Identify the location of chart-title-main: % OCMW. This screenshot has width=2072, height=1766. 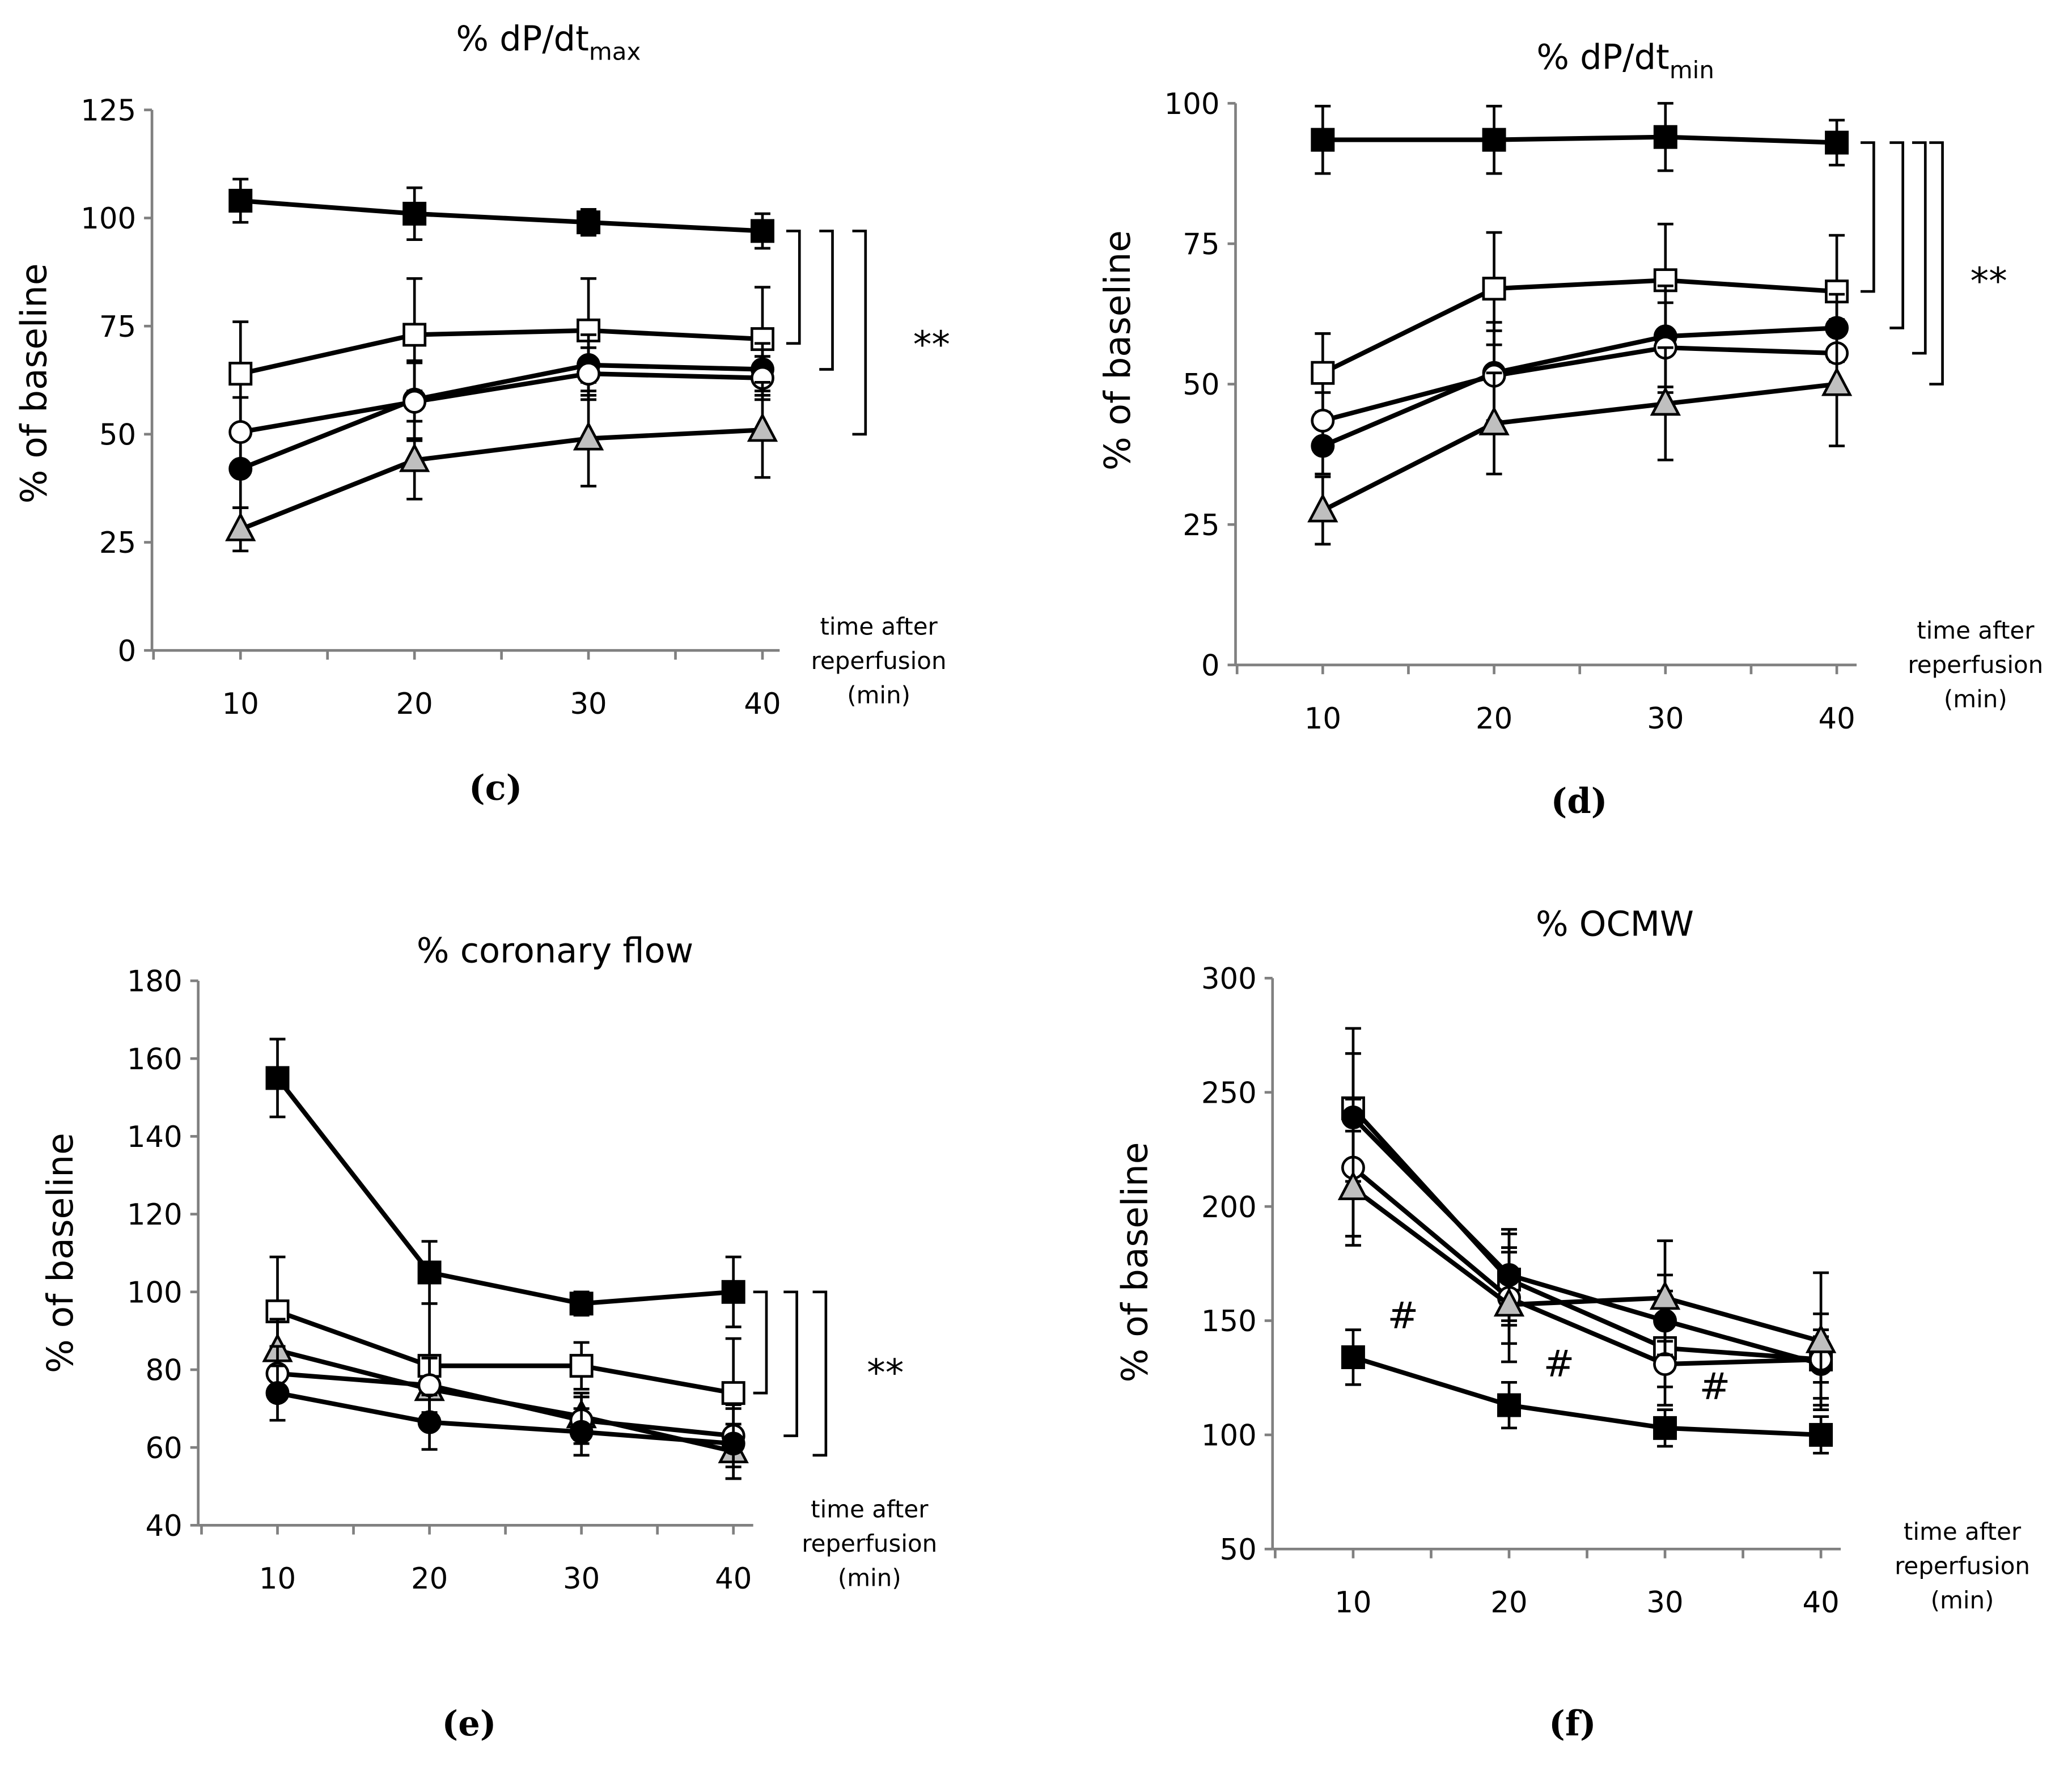
(1615, 925).